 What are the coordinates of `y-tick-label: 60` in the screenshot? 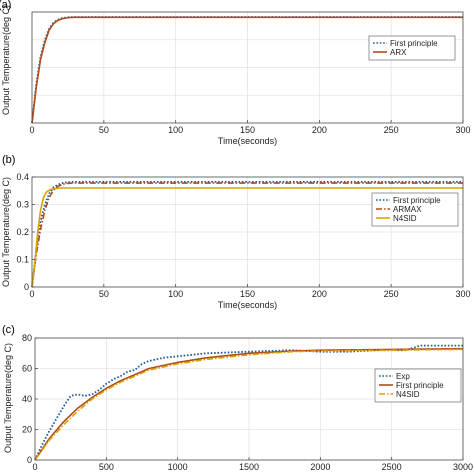 It's located at (27, 369).